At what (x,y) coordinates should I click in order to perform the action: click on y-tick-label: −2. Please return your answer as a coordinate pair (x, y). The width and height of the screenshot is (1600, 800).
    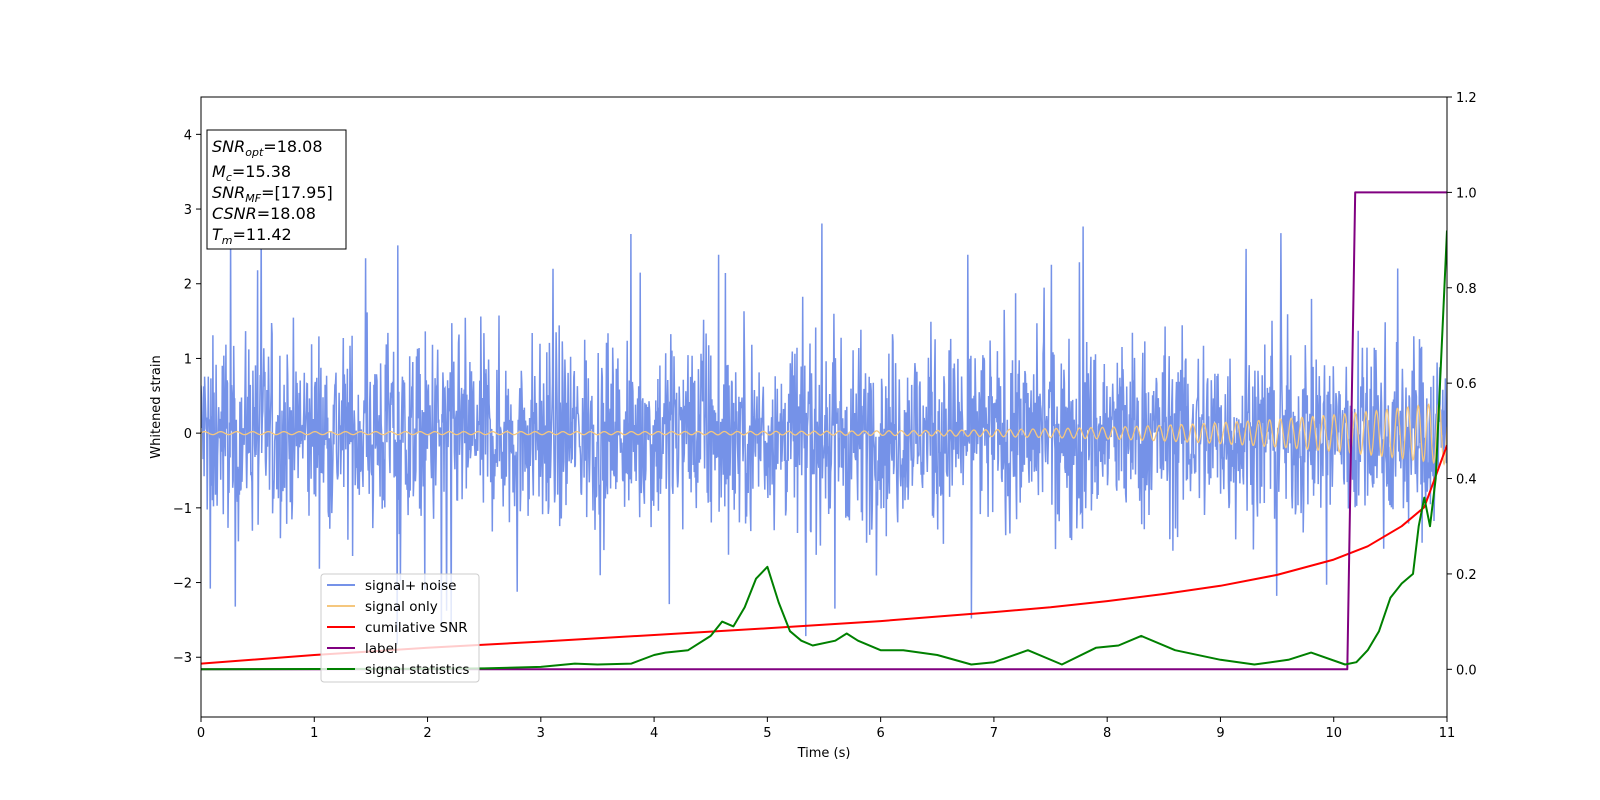
    Looking at the image, I should click on (182, 584).